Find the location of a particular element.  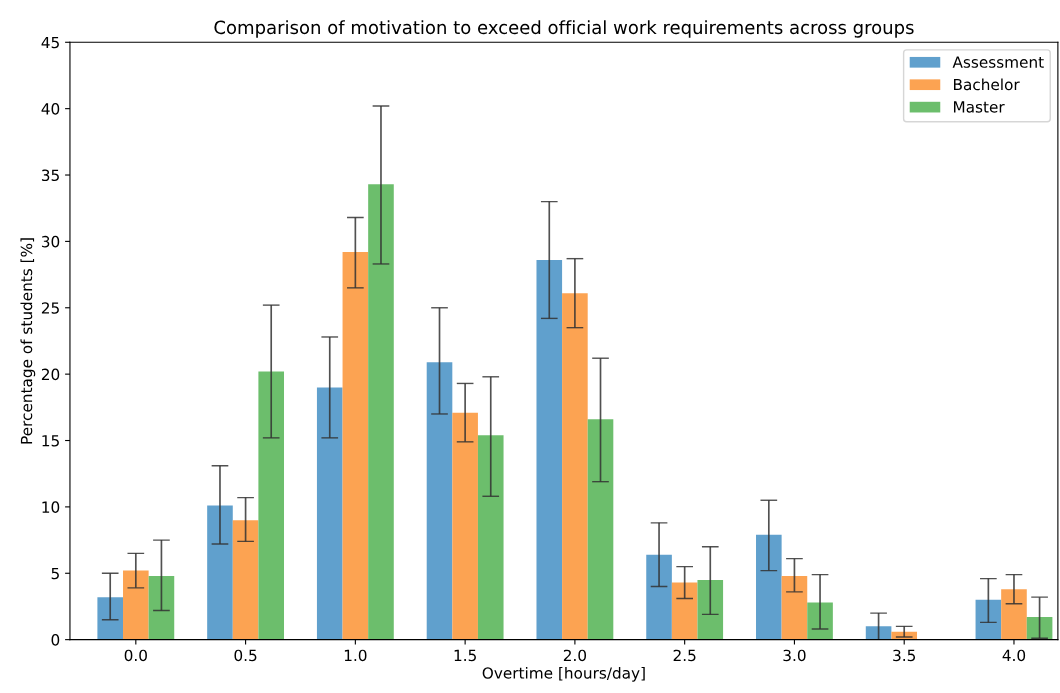

x-tick-label: 2.0 is located at coordinates (575, 655).